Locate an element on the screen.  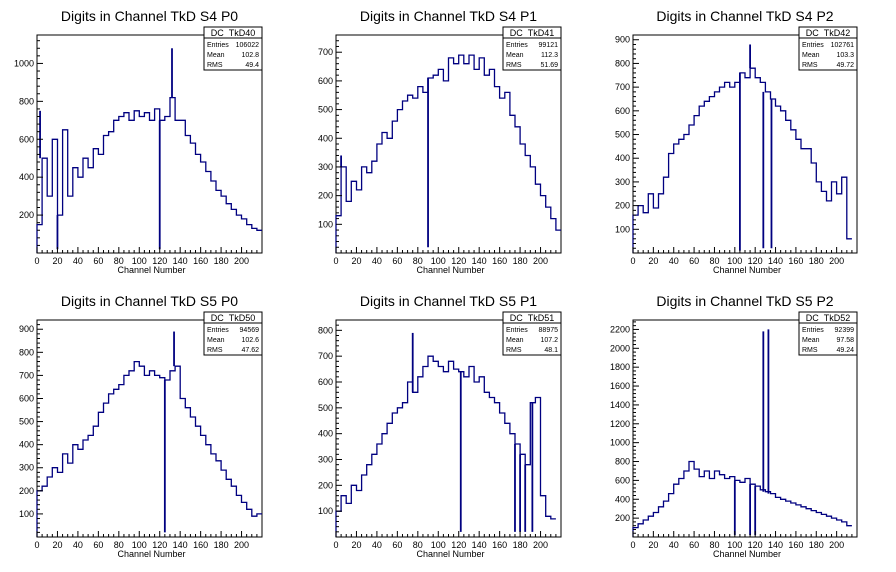
stats-mean-value: 107.2 is located at coordinates (549, 340).